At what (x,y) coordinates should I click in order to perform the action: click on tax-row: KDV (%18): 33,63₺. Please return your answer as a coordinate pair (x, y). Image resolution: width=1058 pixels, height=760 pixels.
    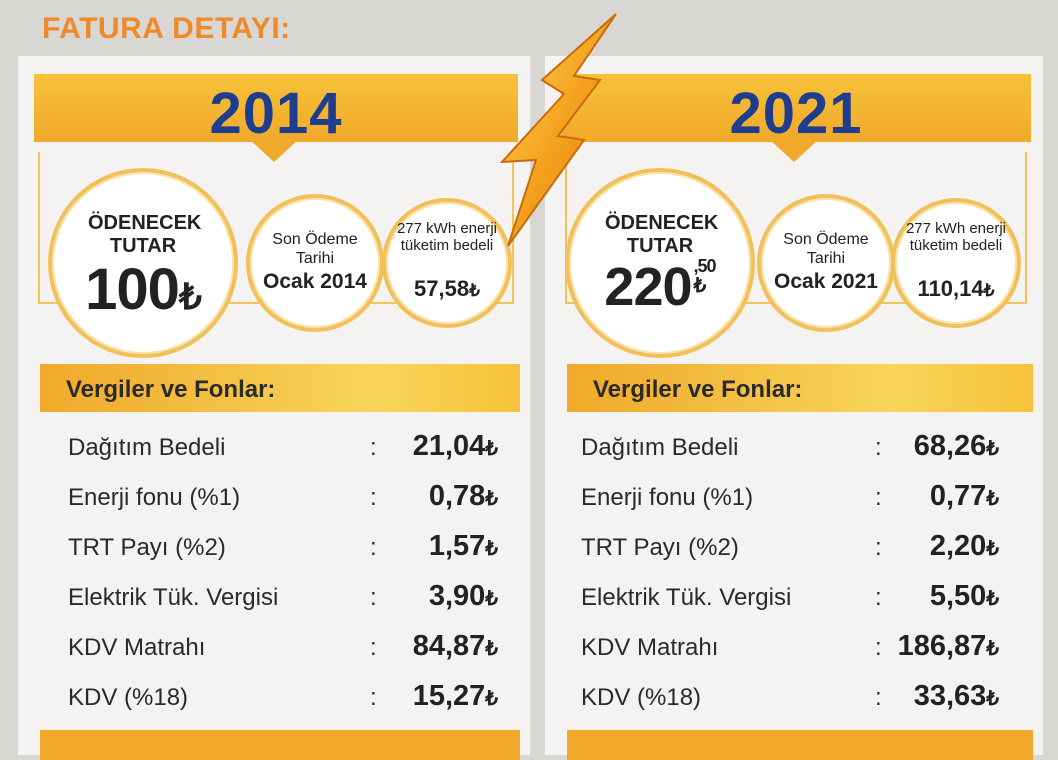
    Looking at the image, I should click on (790, 701).